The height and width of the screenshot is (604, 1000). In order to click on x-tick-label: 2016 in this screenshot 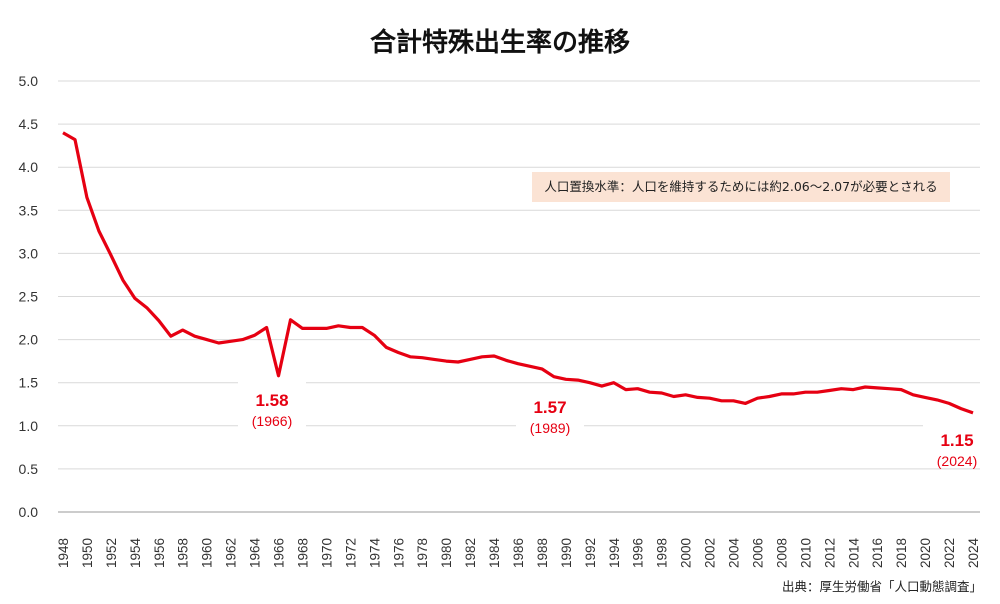, I will do `click(877, 553)`.